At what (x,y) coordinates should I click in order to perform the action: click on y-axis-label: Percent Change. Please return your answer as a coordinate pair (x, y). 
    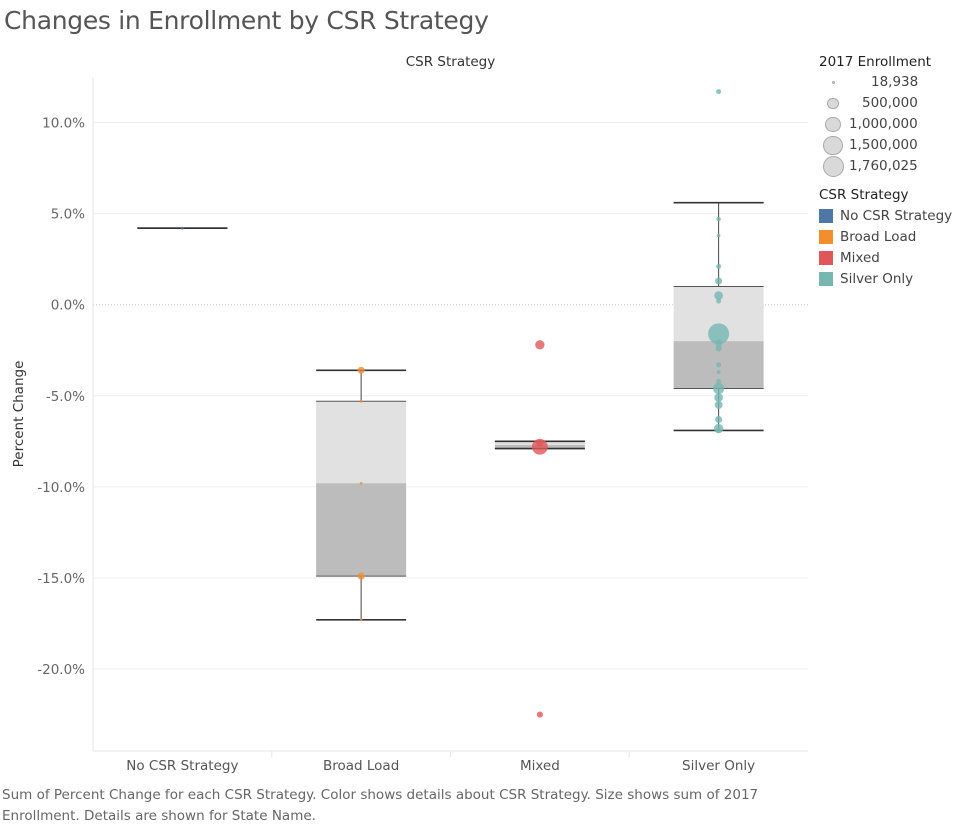
    Looking at the image, I should click on (19, 414).